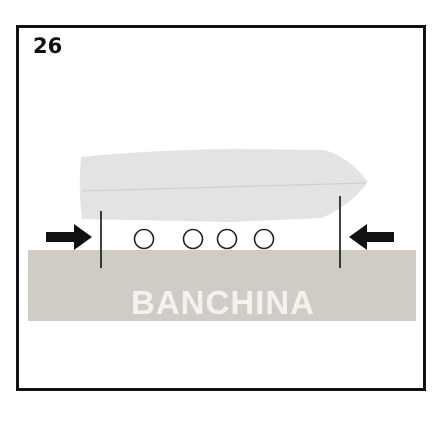 The height and width of the screenshot is (425, 441). I want to click on boat-hull, so click(223, 185).